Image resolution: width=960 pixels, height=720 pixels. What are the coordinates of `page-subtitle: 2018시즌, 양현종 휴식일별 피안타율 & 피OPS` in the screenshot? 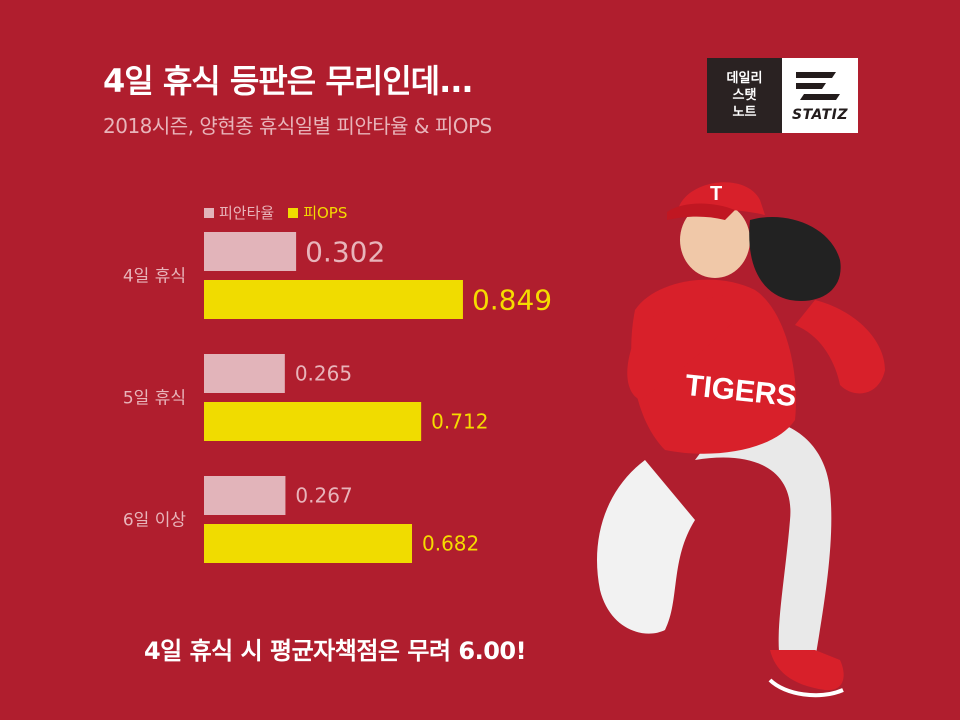 It's located at (297, 126).